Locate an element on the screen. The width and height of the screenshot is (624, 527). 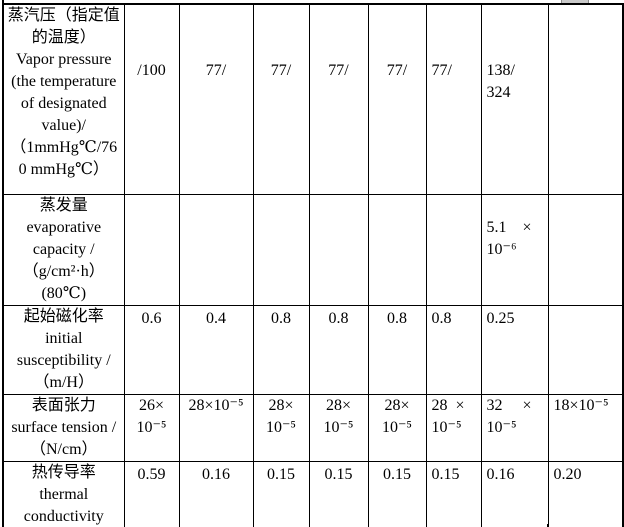
table-border-tick-artifact is located at coordinates (3, 2).